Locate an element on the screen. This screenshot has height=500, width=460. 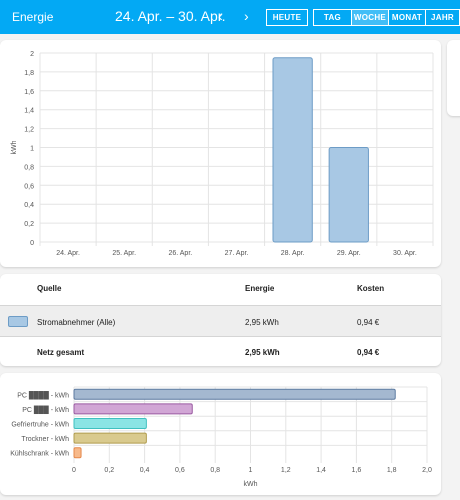
y-tick-label: 1,8 is located at coordinates (29, 73).